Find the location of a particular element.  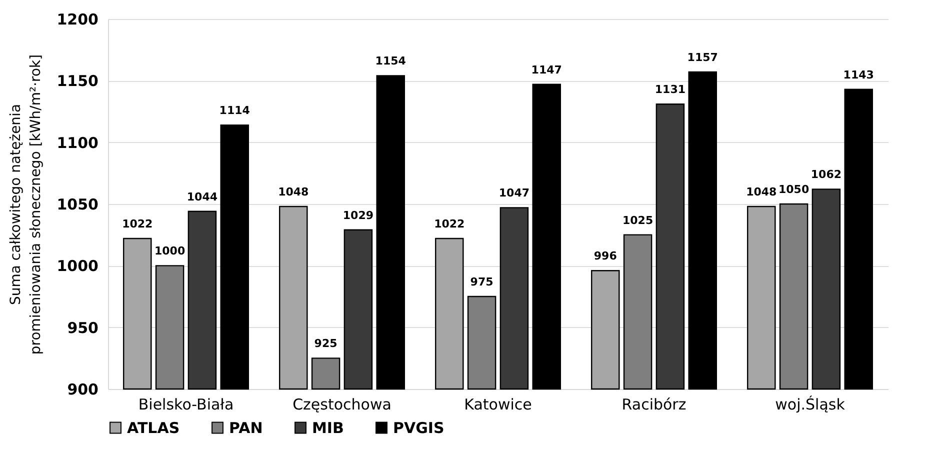

data-label: 1147 is located at coordinates (546, 69).